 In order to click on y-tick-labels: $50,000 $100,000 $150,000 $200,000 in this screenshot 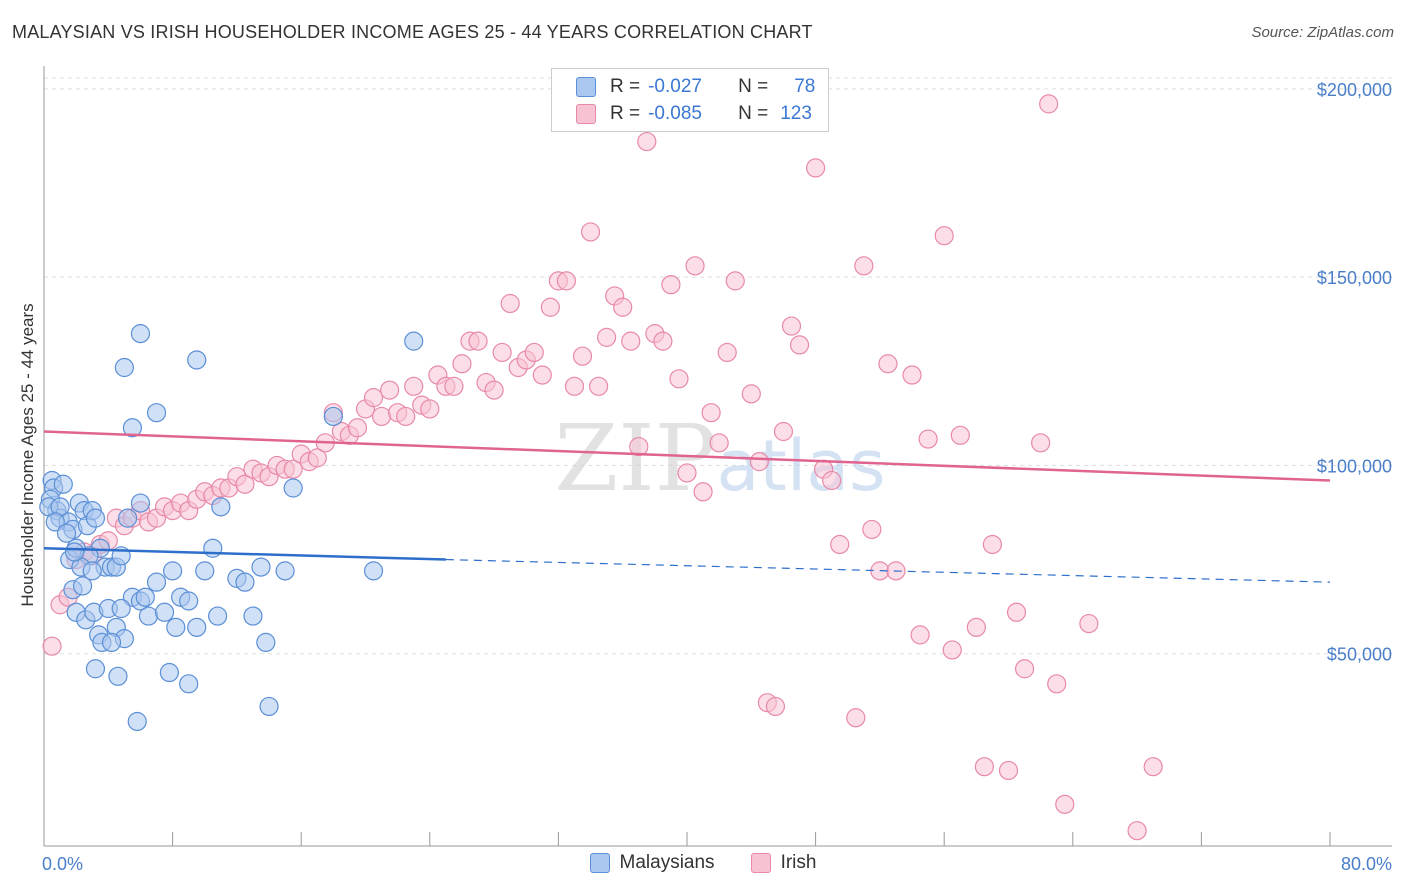, I will do `click(1354, 372)`.